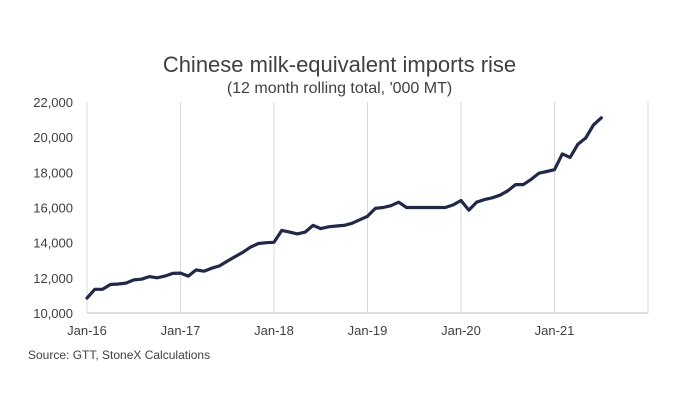 This screenshot has width=679, height=415. What do you see at coordinates (119, 355) in the screenshot?
I see `source-note: Source: GTT, StoneX Calculations` at bounding box center [119, 355].